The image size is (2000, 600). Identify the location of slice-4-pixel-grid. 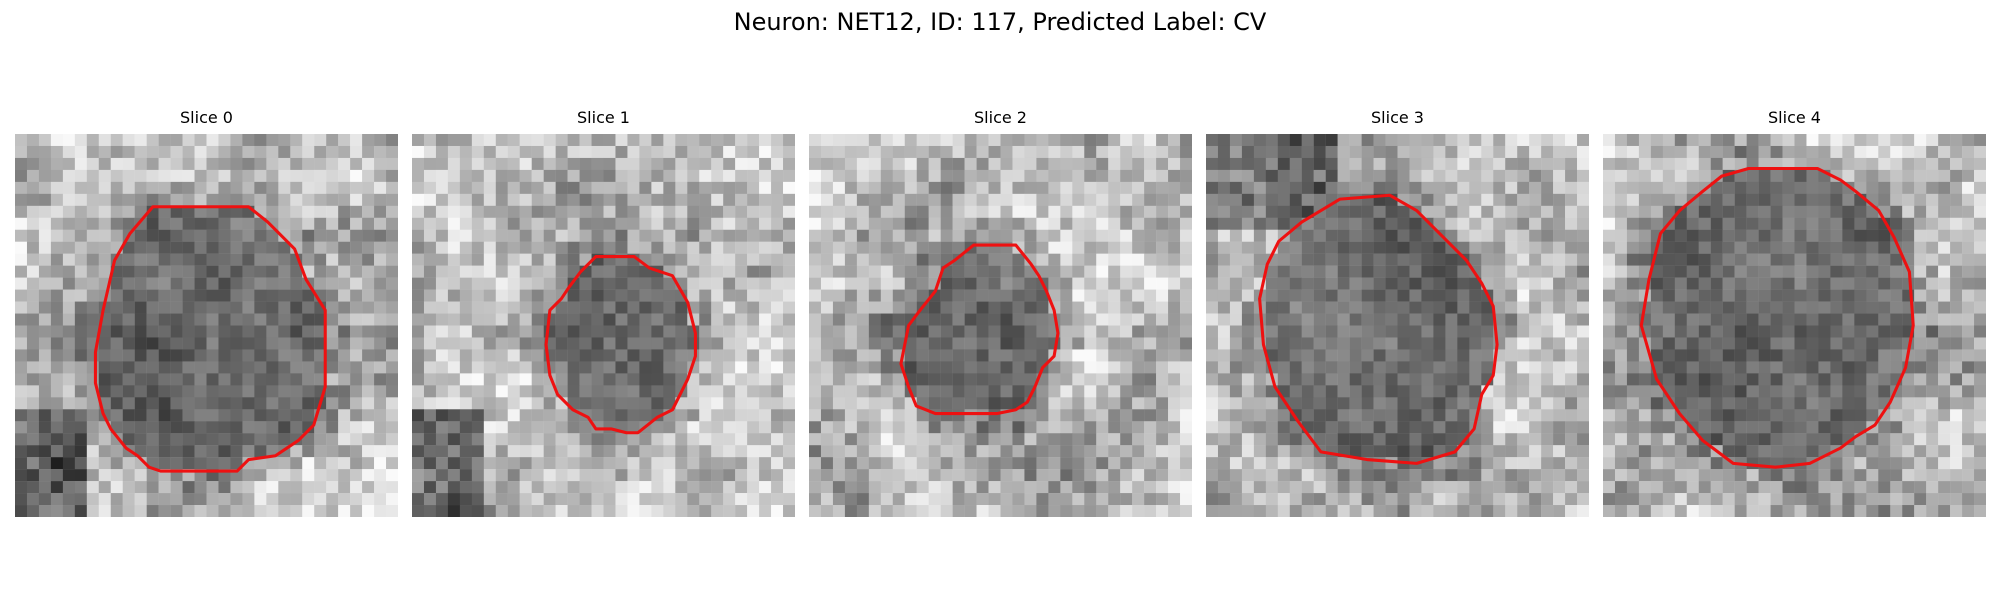
(1794, 325).